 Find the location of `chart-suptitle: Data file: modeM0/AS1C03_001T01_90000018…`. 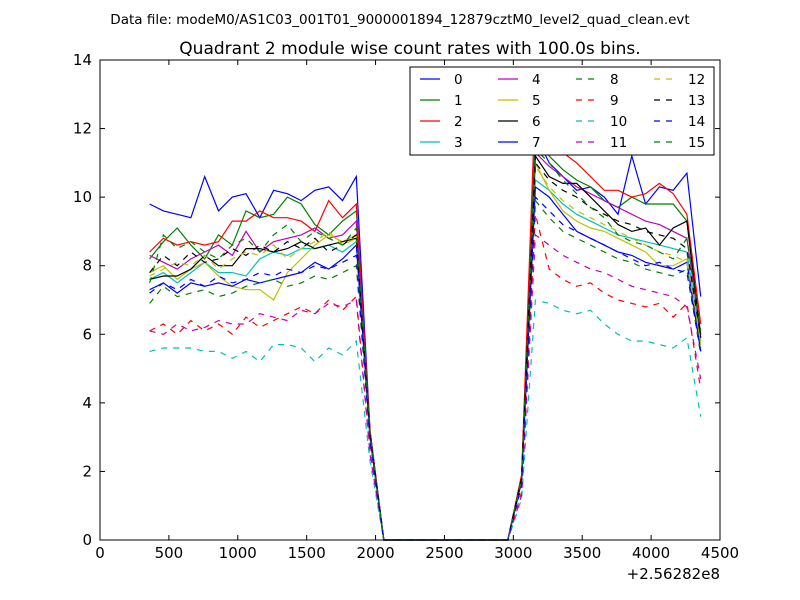

chart-suptitle: Data file: modeM0/AS1C03_001T01_90000018… is located at coordinates (399, 20).